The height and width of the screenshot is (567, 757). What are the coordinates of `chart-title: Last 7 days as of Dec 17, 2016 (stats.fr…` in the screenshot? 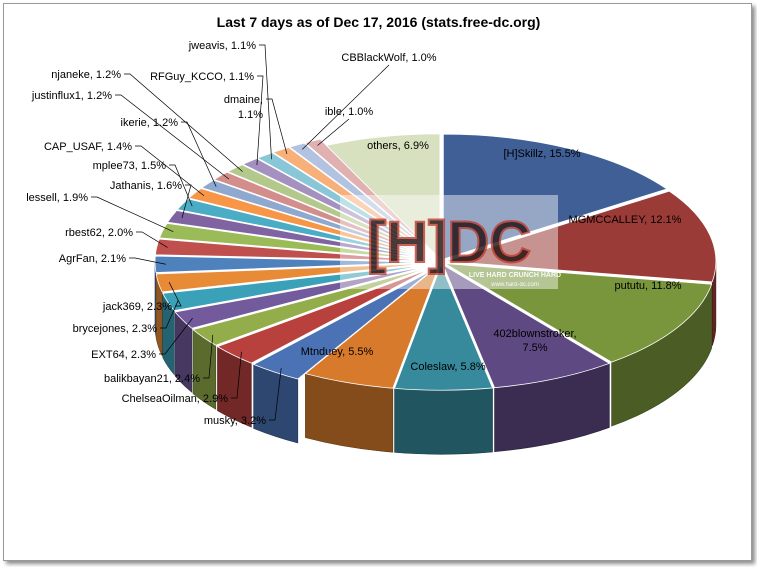 It's located at (378, 22).